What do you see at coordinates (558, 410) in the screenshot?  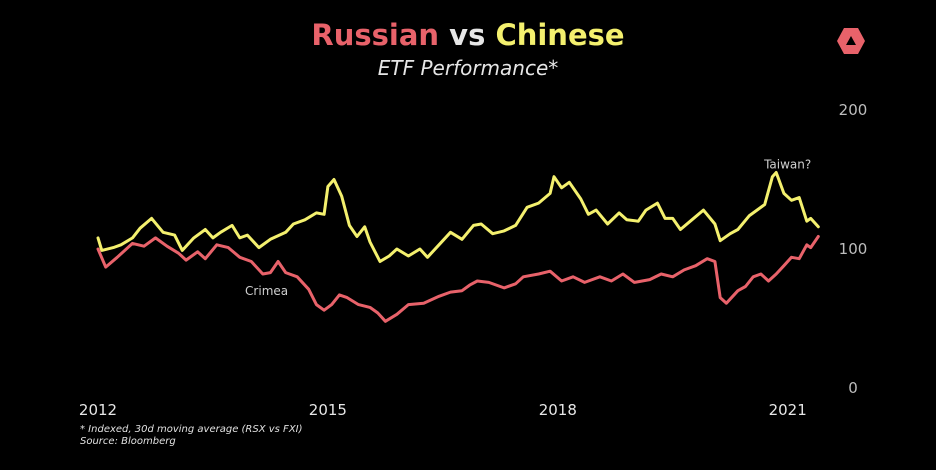 I see `x-tick-label: 2018` at bounding box center [558, 410].